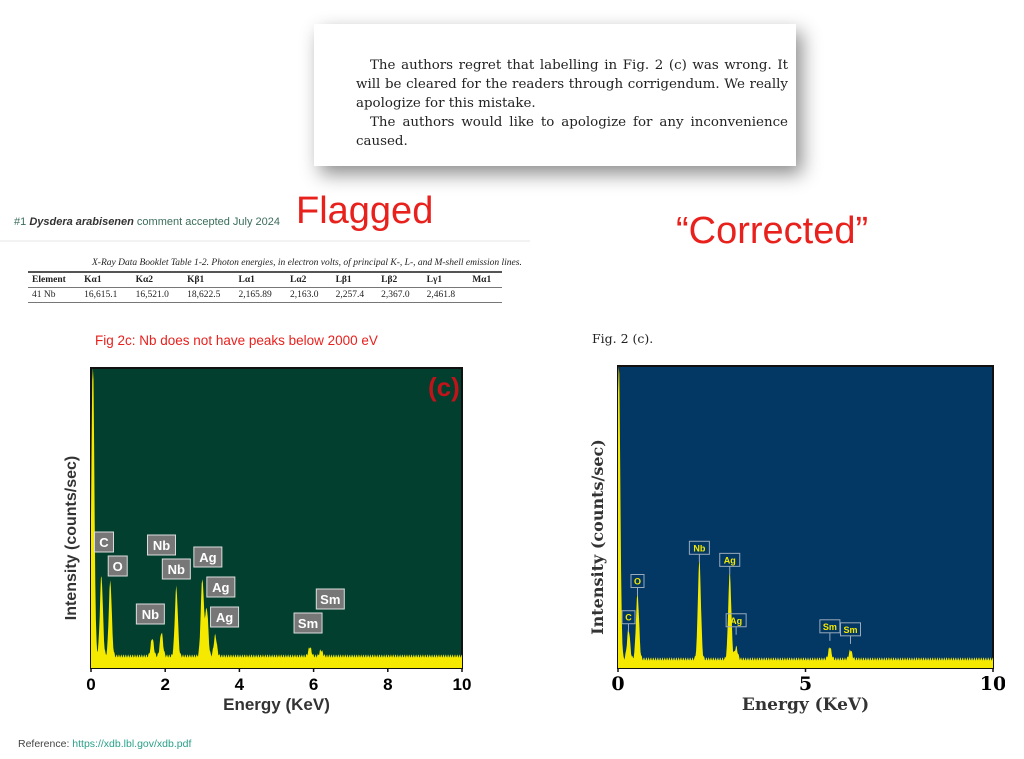 The image size is (1024, 759). Describe the element at coordinates (365, 211) in the screenshot. I see `flagged-heading: Flagged` at that location.